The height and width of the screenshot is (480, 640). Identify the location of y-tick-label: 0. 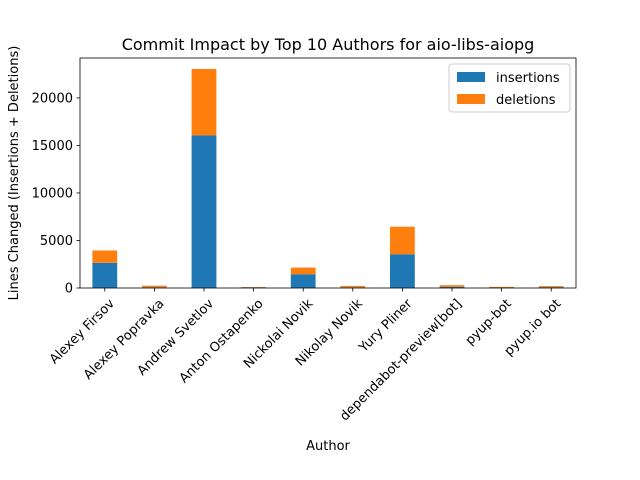
(69, 289).